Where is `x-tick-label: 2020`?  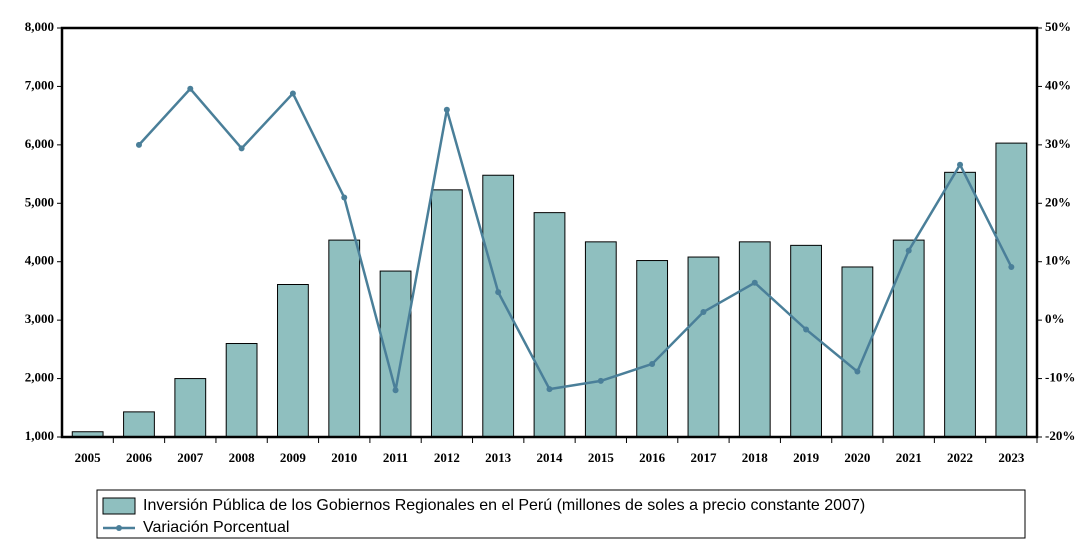 x-tick-label: 2020 is located at coordinates (857, 457).